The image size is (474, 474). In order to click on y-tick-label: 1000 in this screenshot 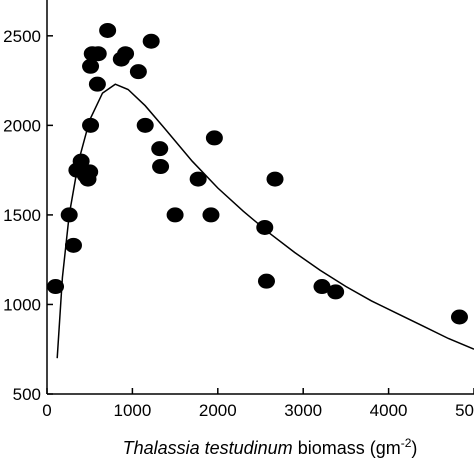, I will do `click(22, 304)`.